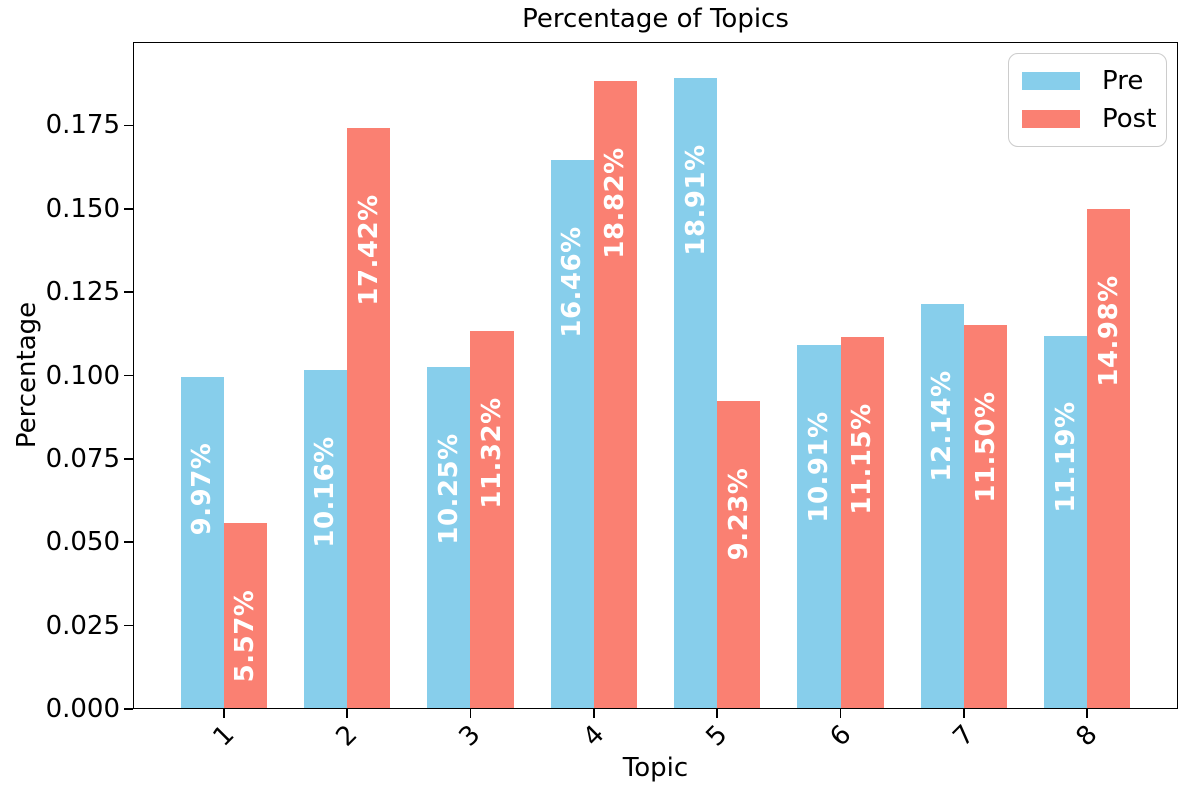 This screenshot has height=795, width=1189. What do you see at coordinates (82, 292) in the screenshot?
I see `y-tick-label: 0.125` at bounding box center [82, 292].